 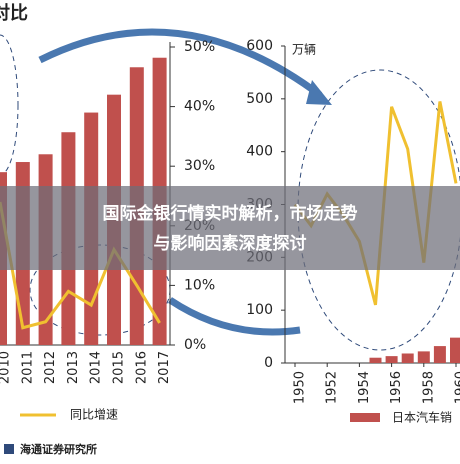 What do you see at coordinates (164, 367) in the screenshot?
I see `x-tick-label: 2017` at bounding box center [164, 367].